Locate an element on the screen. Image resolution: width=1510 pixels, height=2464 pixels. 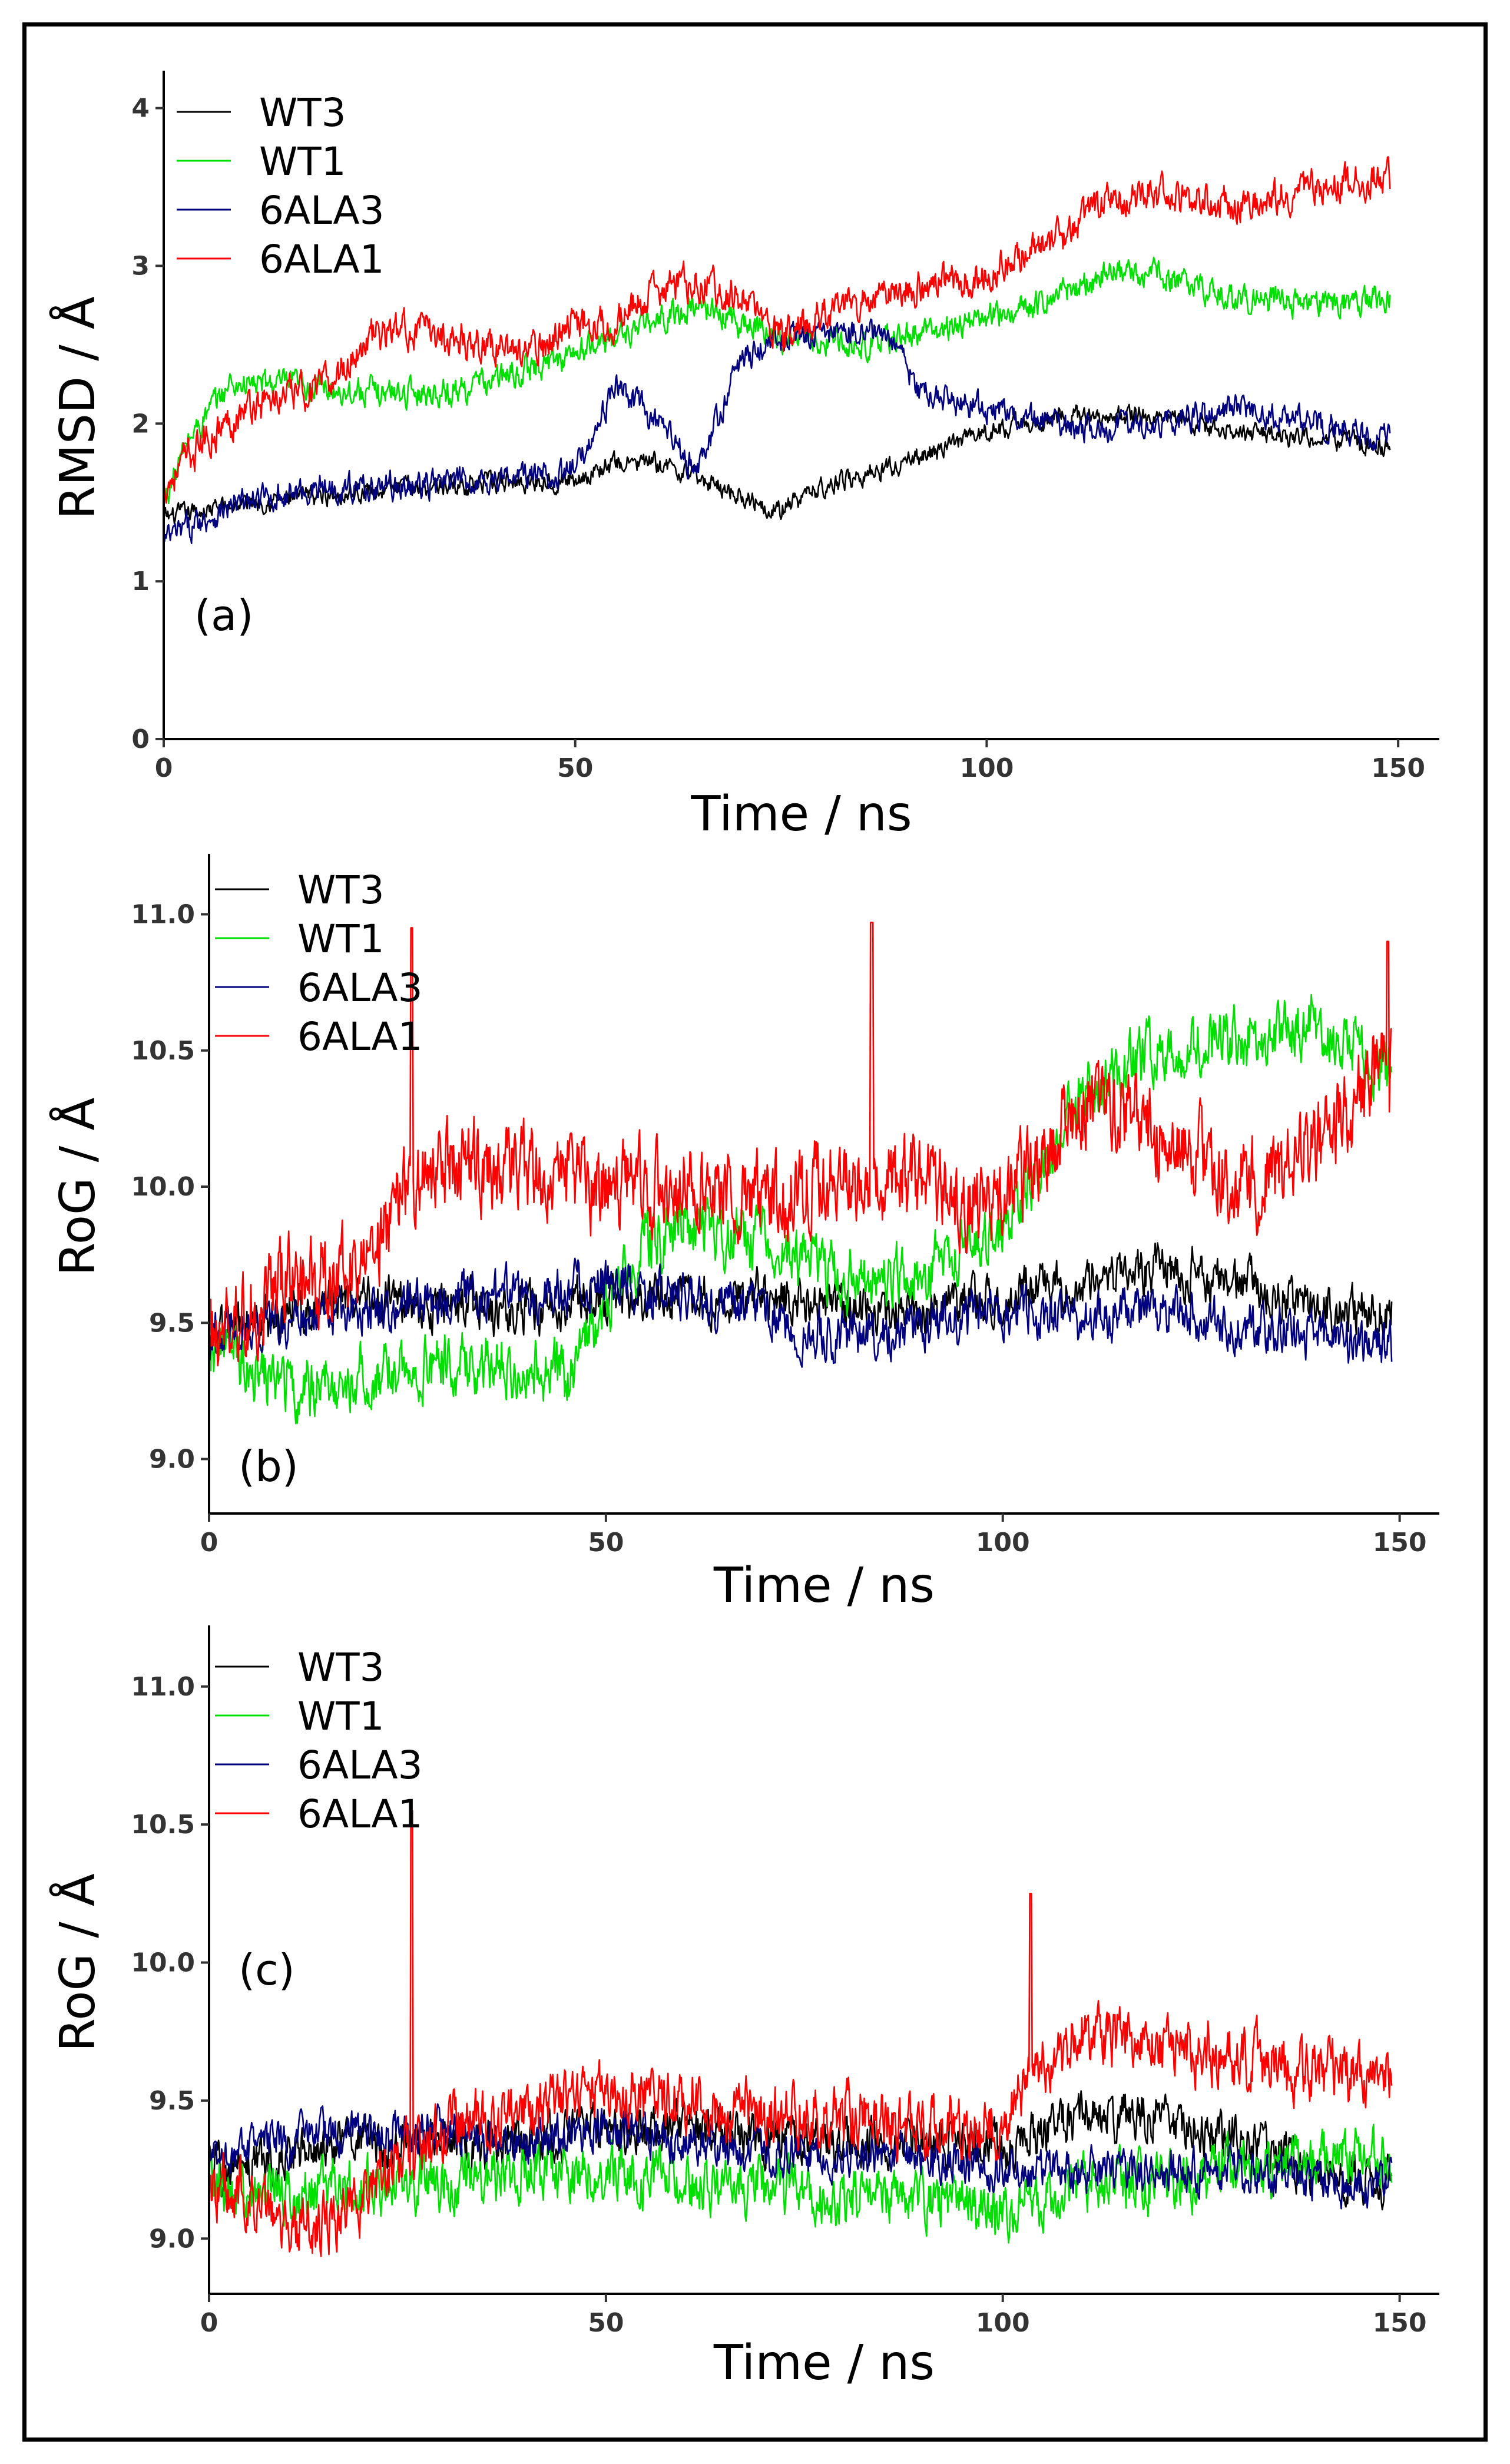
series-line-wt3 is located at coordinates (777, 464).